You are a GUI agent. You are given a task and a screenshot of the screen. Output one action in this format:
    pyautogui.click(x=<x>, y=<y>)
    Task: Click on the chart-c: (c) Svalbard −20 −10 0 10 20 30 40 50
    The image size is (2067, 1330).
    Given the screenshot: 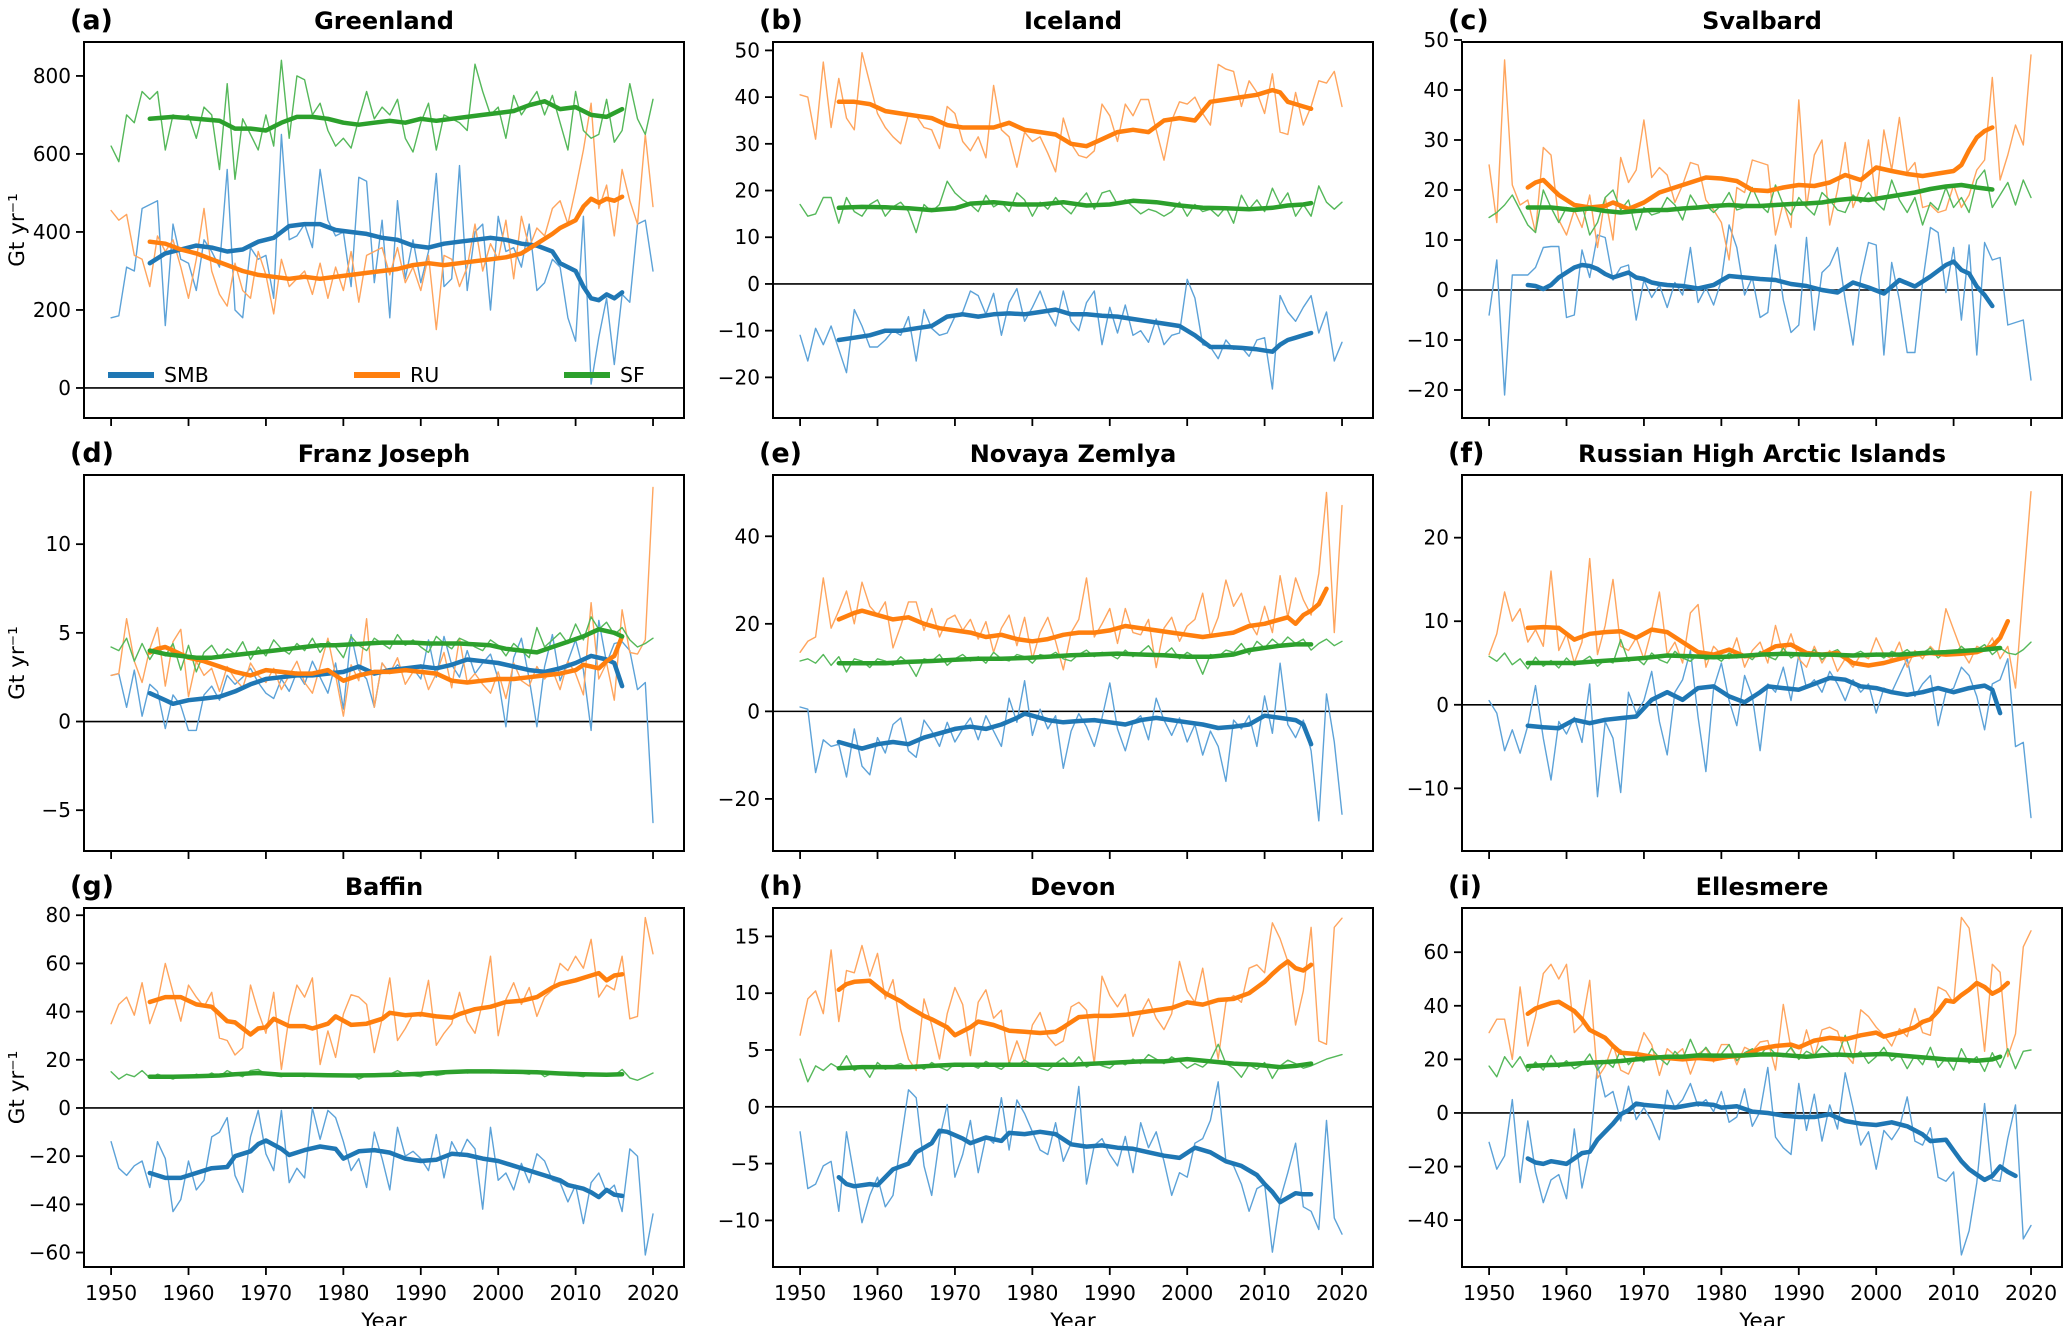 What is the action you would take?
    pyautogui.click(x=1735, y=215)
    